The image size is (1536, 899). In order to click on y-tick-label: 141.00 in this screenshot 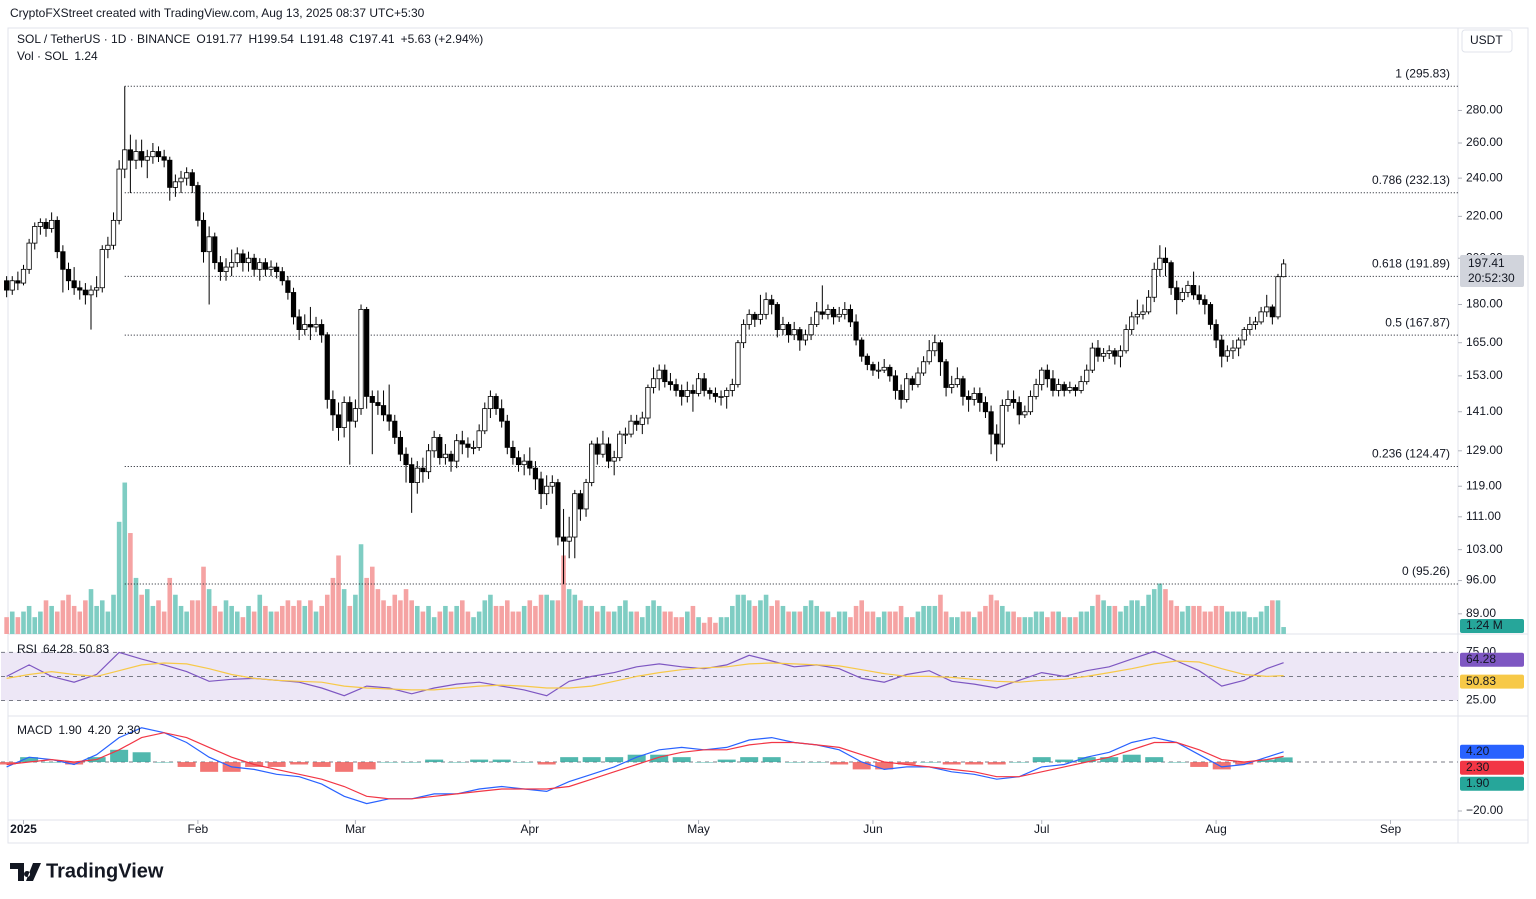, I will do `click(1484, 411)`.